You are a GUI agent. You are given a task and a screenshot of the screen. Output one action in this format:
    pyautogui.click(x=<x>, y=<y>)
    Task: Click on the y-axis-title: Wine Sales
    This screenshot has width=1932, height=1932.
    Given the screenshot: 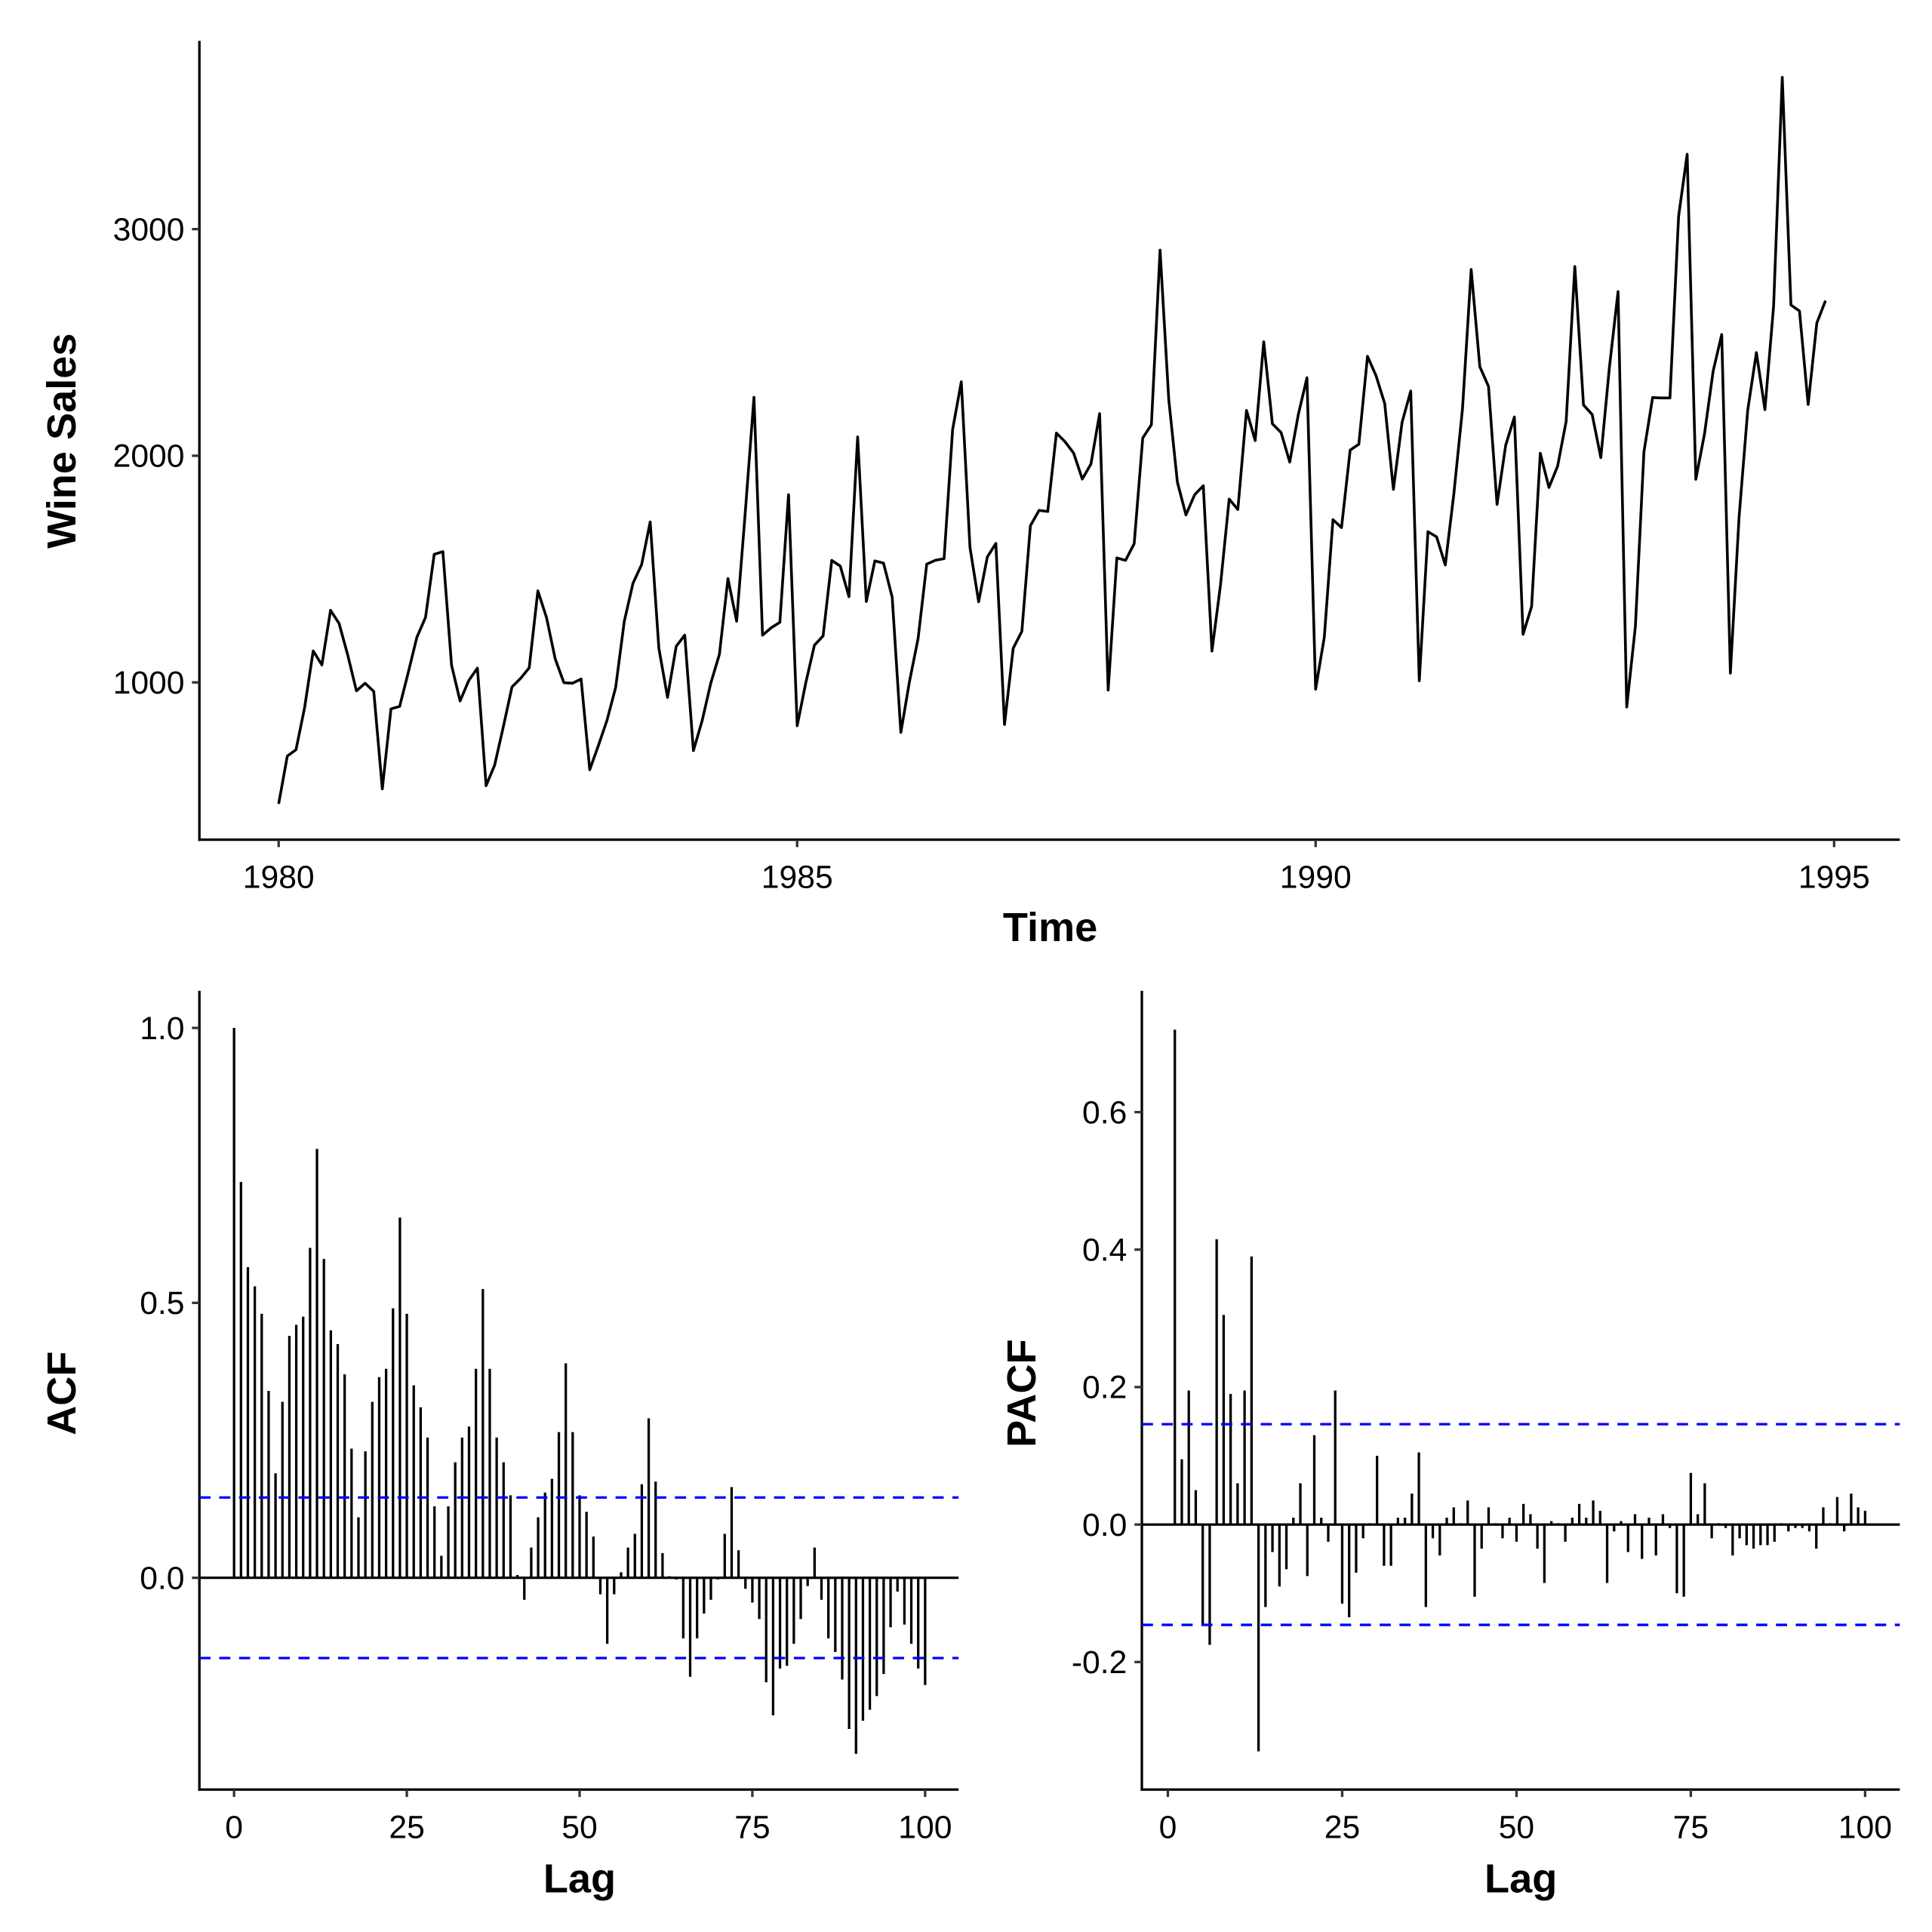 What is the action you would take?
    pyautogui.click(x=62, y=441)
    